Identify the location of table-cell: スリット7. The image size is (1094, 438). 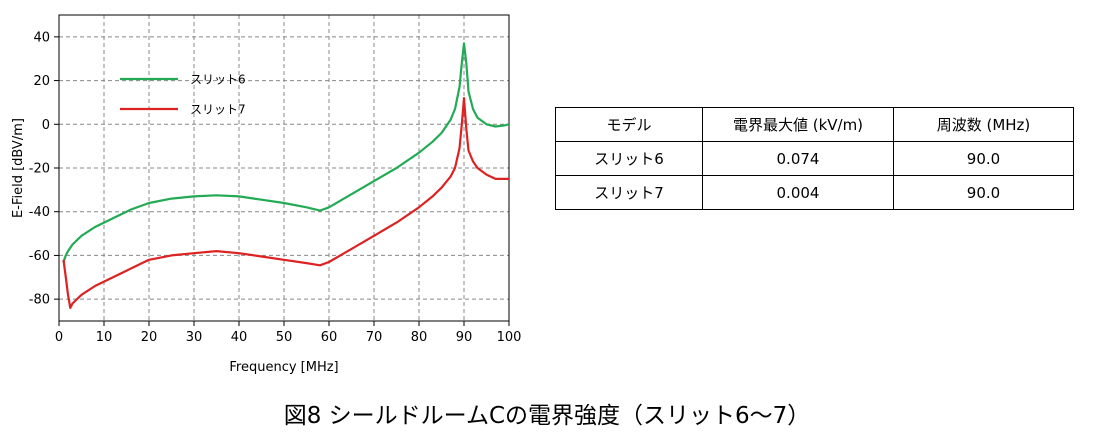
(629, 192).